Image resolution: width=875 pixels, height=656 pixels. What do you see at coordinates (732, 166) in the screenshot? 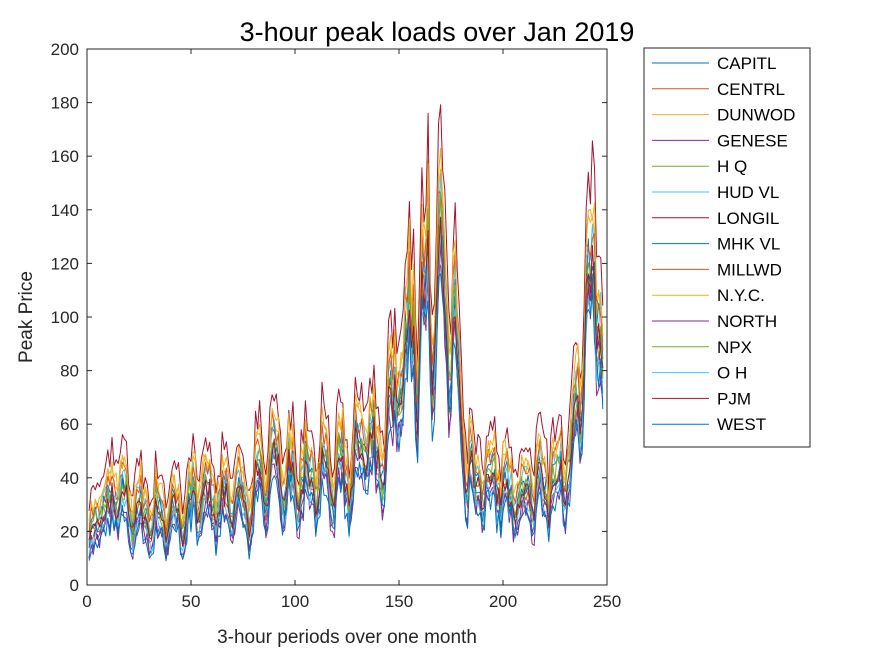
I see `legend-label-h-q: H Q` at bounding box center [732, 166].